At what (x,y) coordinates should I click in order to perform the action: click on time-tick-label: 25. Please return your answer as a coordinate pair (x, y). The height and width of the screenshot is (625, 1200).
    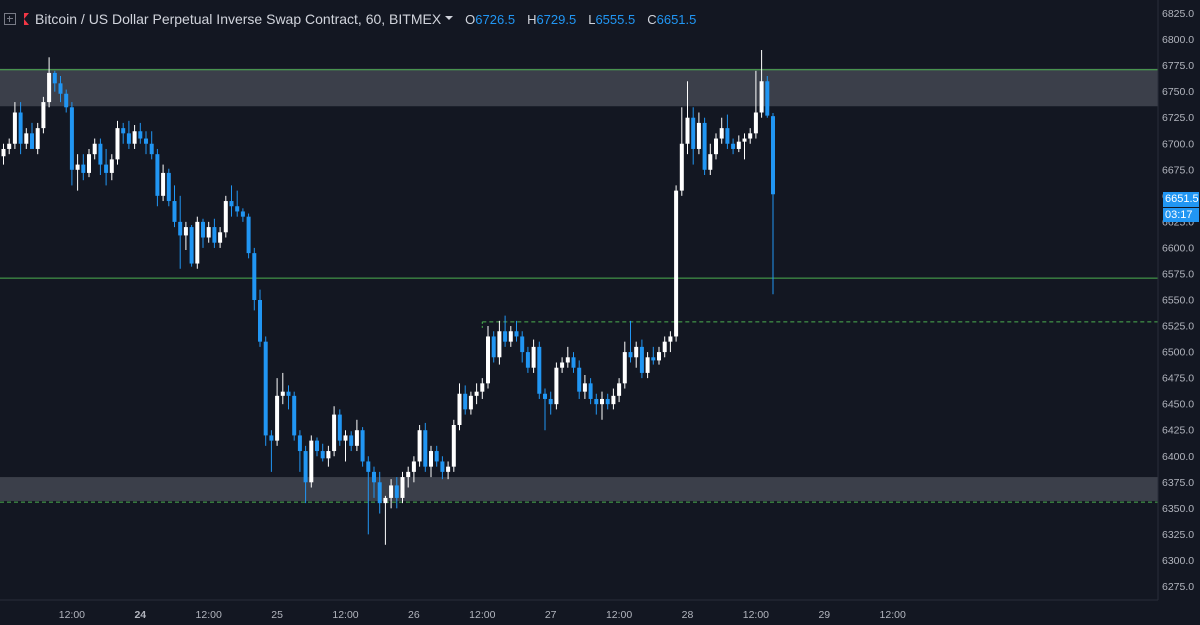
    Looking at the image, I should click on (277, 615).